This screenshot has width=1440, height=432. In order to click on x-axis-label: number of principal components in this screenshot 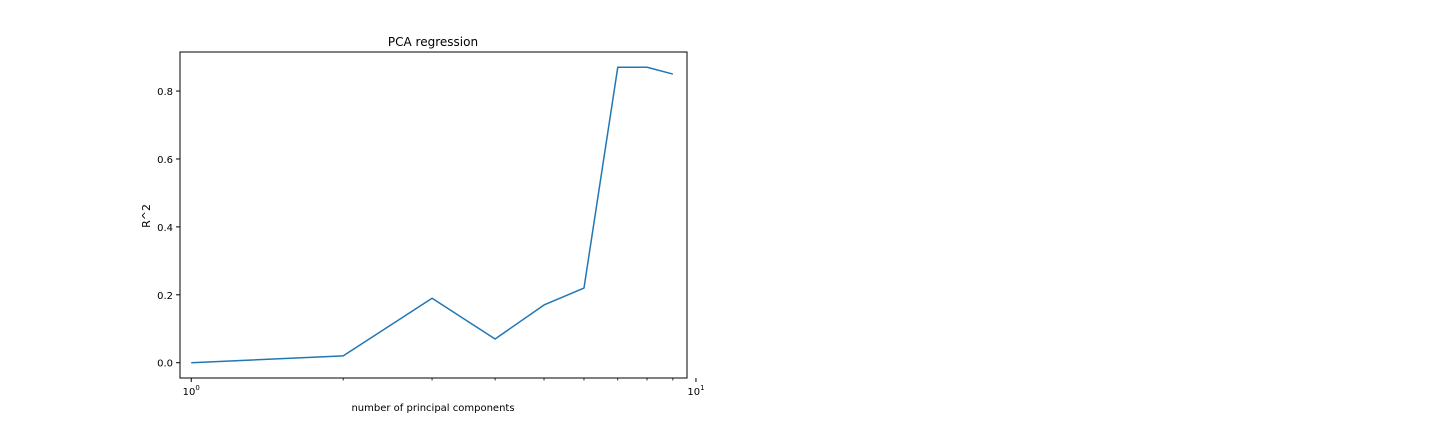, I will do `click(432, 408)`.